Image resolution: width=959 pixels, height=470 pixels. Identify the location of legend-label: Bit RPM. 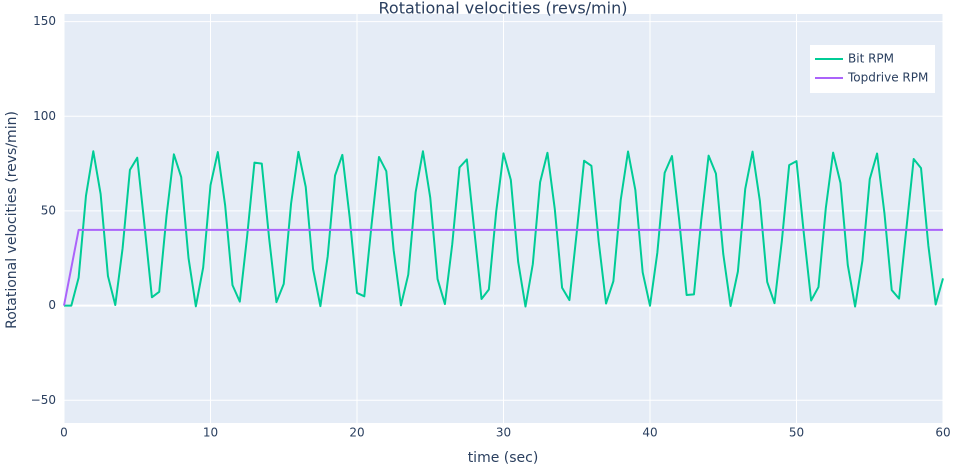
(871, 59).